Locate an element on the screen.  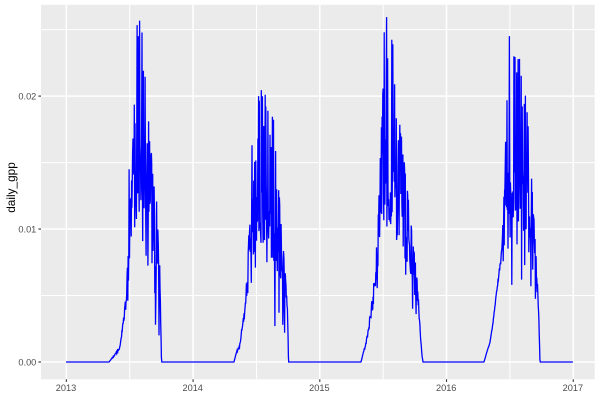
svg-text: 2013 is located at coordinates (66, 388).